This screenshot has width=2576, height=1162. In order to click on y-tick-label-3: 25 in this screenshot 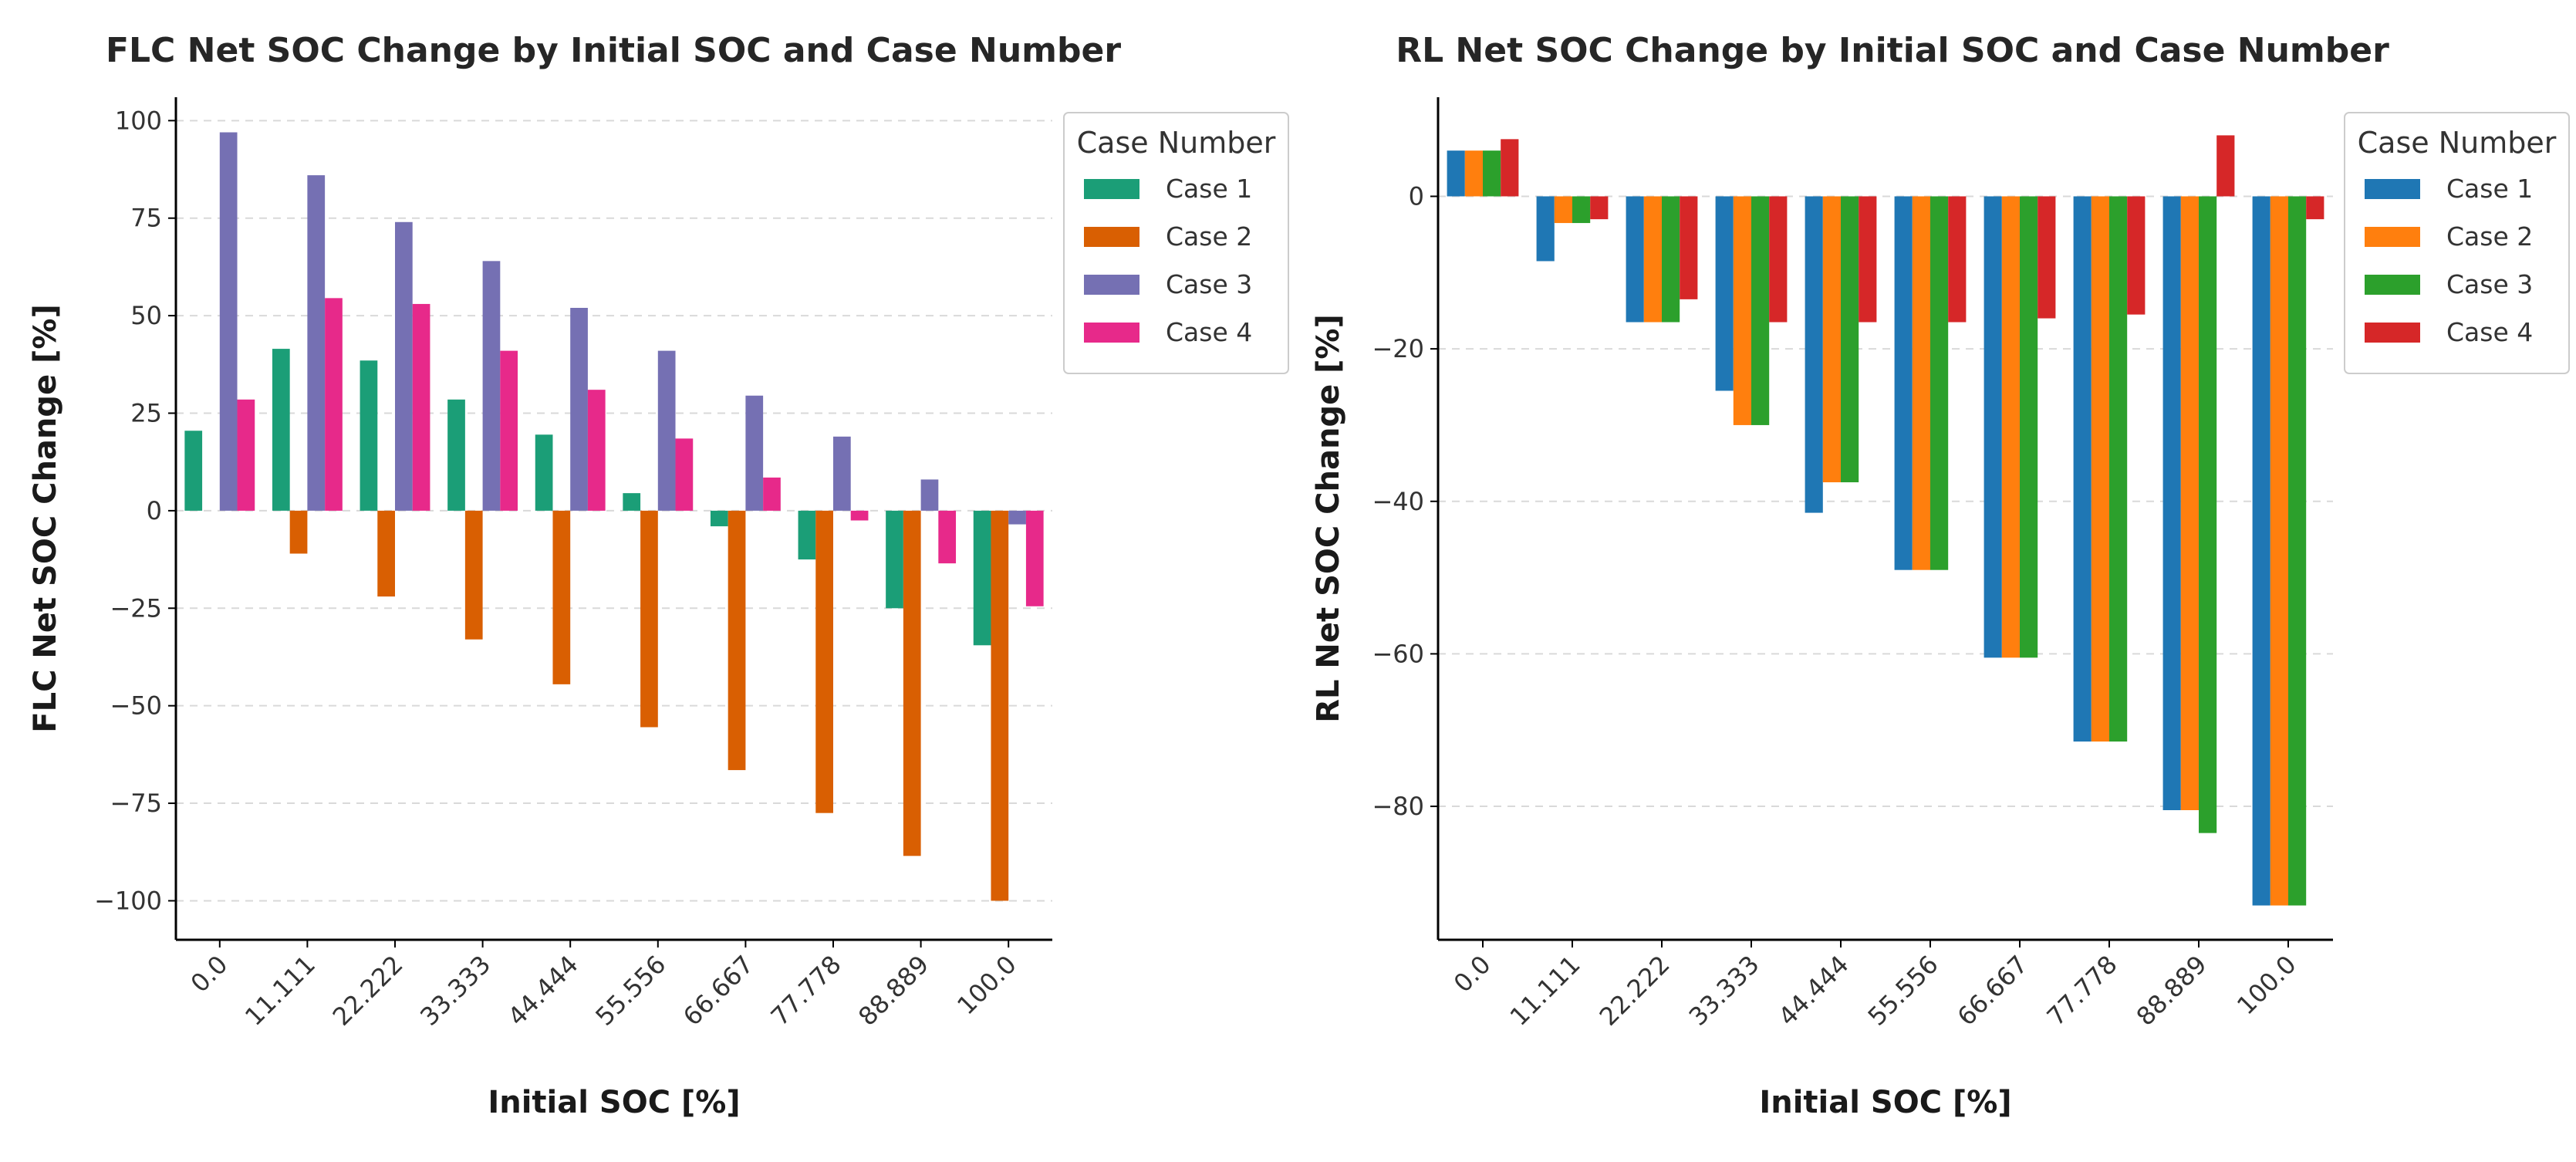, I will do `click(146, 413)`.